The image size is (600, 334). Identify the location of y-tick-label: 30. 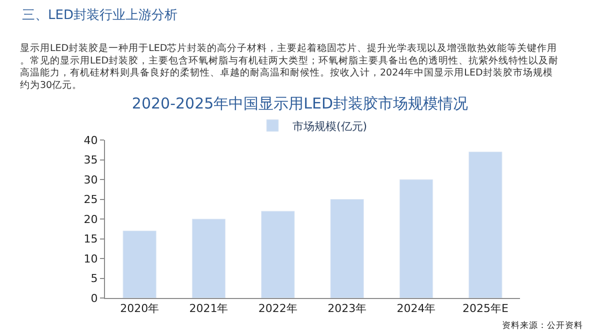
(91, 179).